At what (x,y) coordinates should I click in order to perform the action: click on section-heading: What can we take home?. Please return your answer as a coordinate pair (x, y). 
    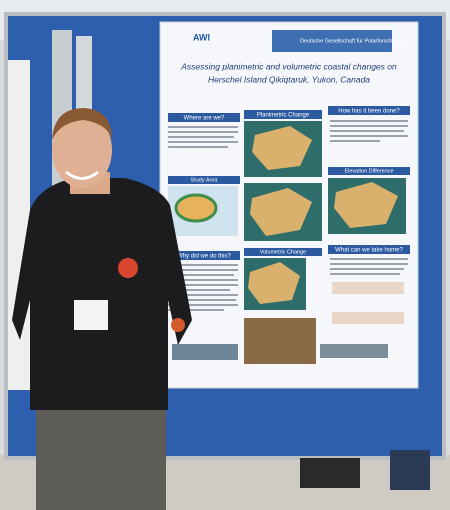
    Looking at the image, I should click on (369, 251).